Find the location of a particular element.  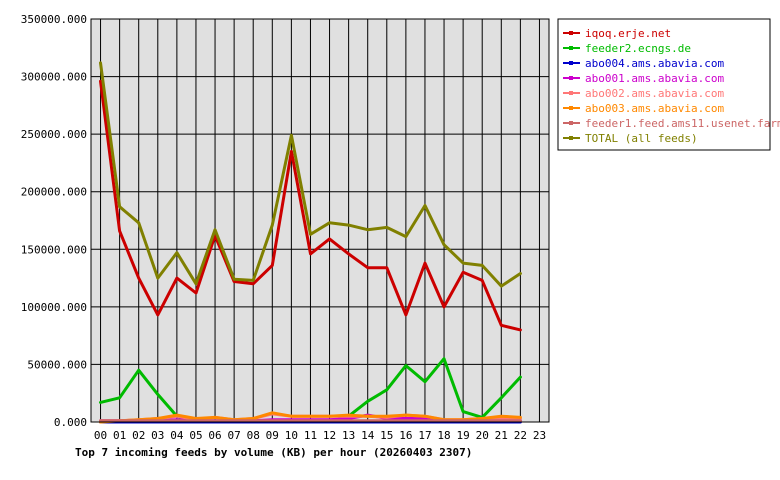

legend-label: feeder1.feed.ams11.usenet.farm is located at coordinates (682, 123).